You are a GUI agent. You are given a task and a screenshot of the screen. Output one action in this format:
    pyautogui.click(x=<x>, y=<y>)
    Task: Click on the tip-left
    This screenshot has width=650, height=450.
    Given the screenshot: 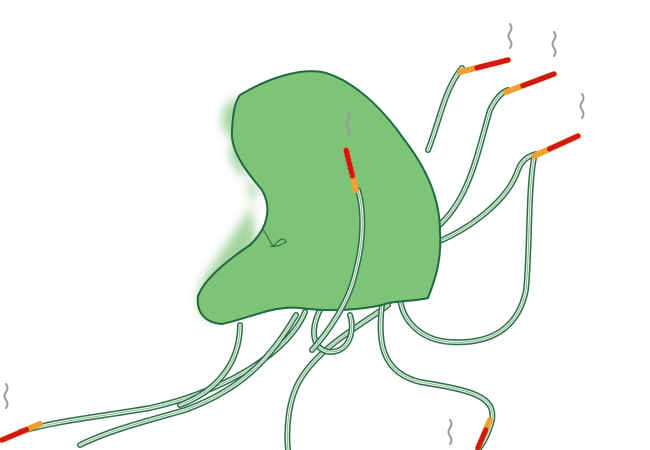 What is the action you would take?
    pyautogui.click(x=21, y=413)
    